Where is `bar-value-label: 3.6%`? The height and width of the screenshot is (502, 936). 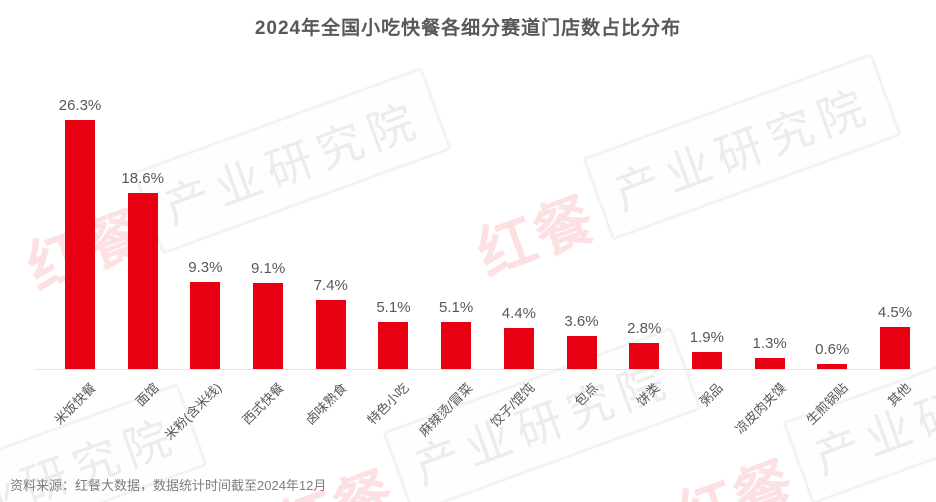 bar-value-label: 3.6% is located at coordinates (581, 321).